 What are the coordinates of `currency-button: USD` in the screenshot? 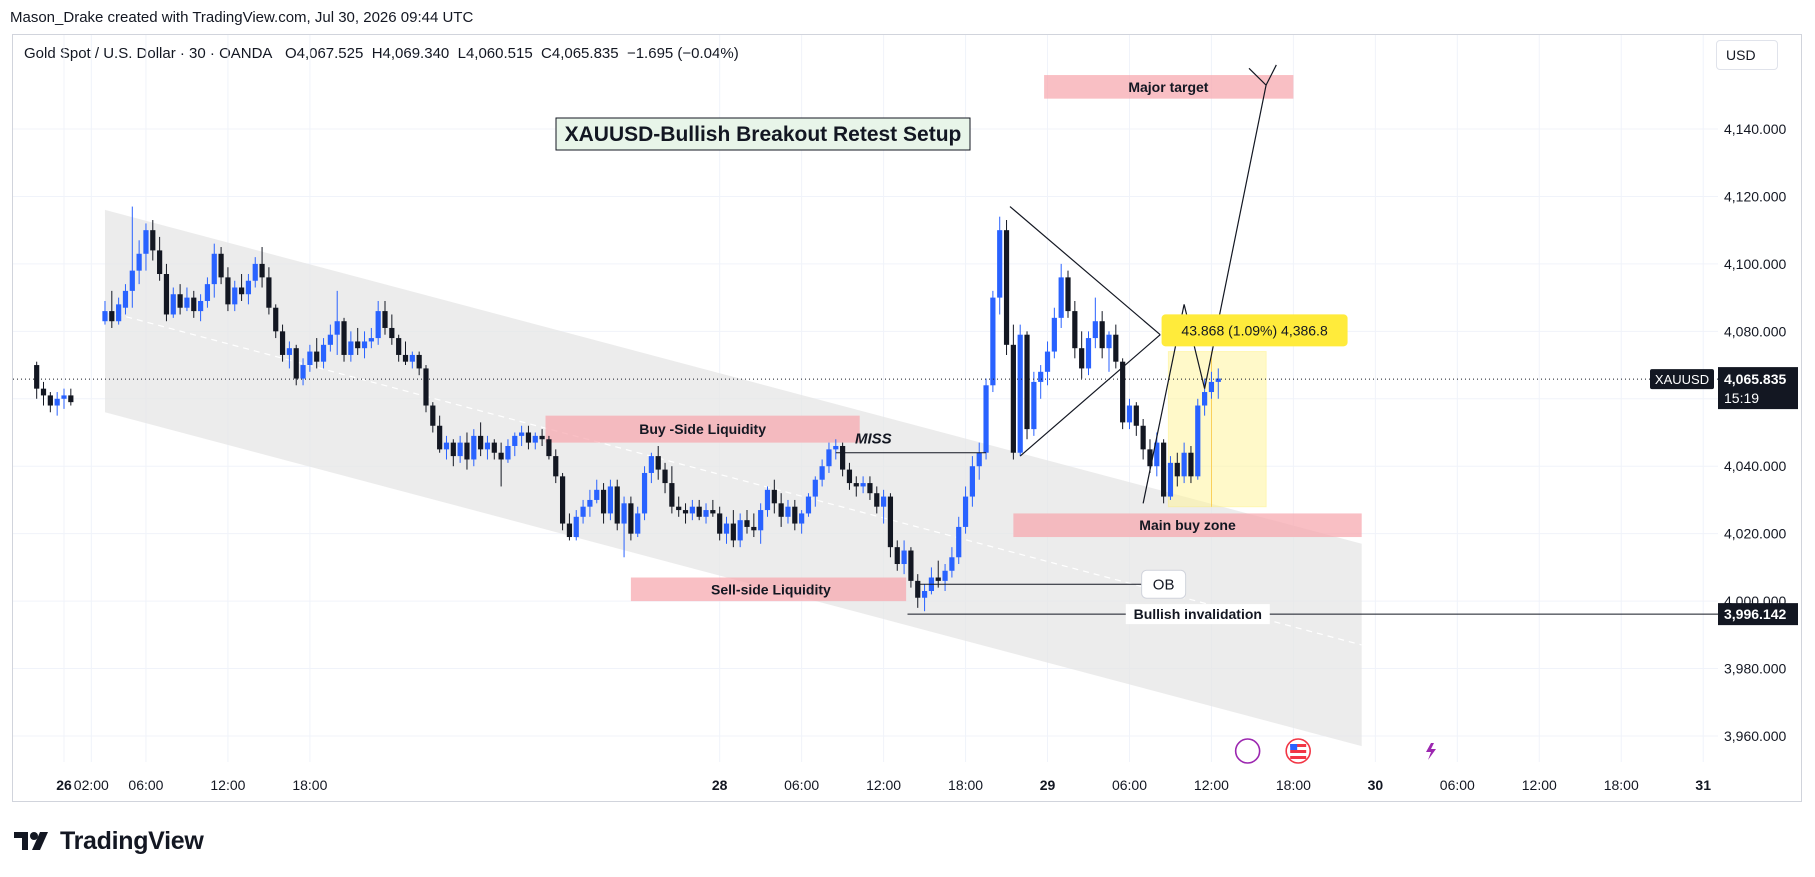 It's located at (1747, 55).